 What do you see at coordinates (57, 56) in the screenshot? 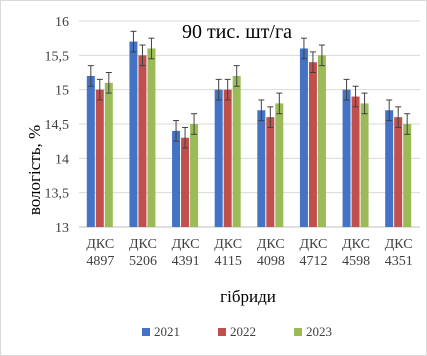
I see `y-tick-label: 15,5` at bounding box center [57, 56].